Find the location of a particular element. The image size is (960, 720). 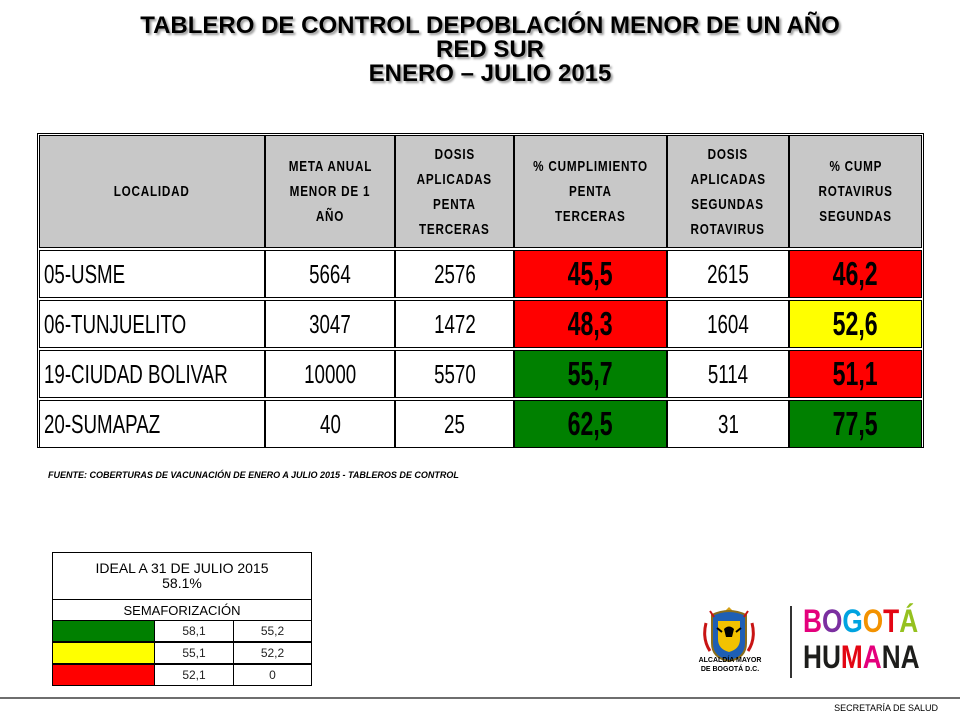

table-cell-meta: 40 is located at coordinates (330, 424).